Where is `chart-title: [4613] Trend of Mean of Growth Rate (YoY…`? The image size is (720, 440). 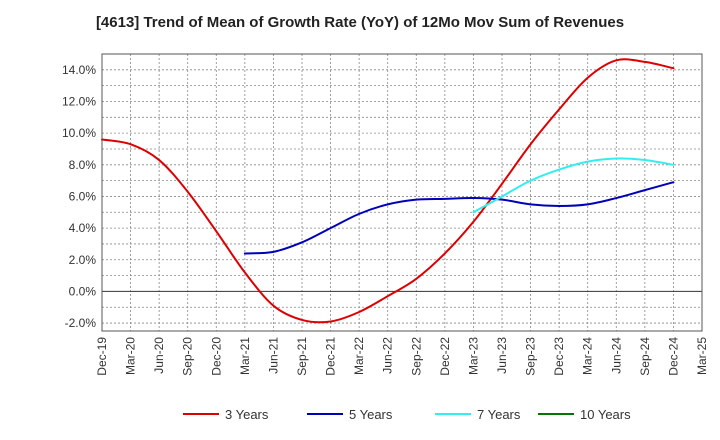 chart-title: [4613] Trend of Mean of Growth Rate (YoY… is located at coordinates (360, 22).